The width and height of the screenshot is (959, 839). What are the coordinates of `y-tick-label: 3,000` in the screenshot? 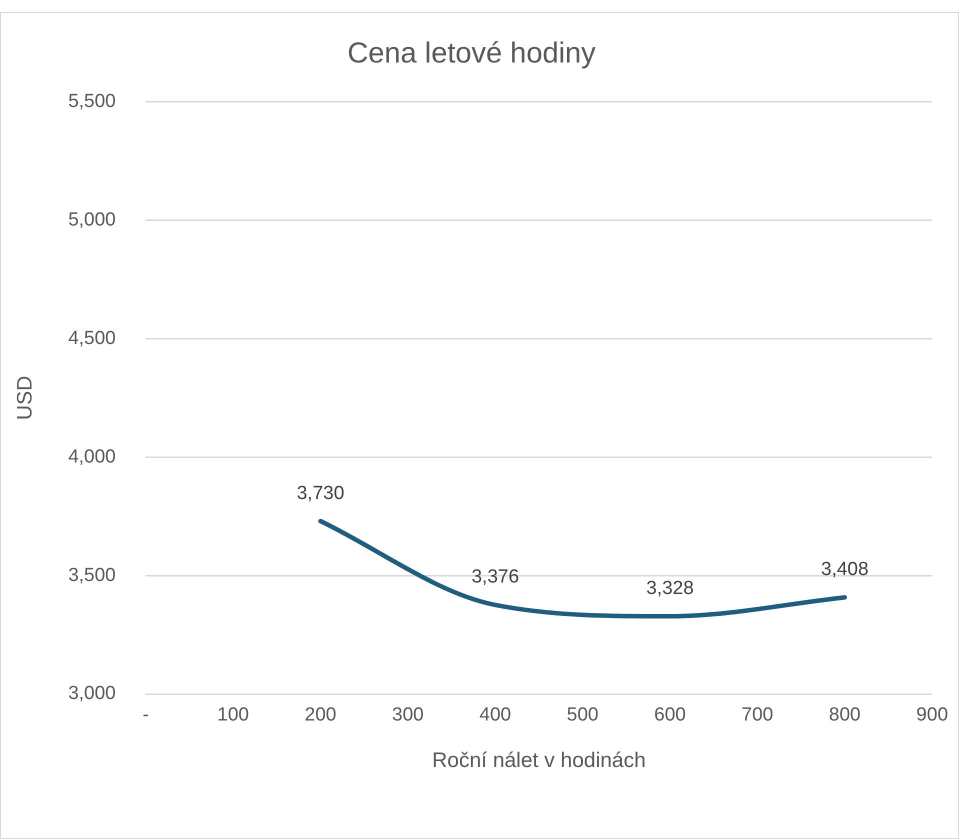 It's located at (92, 693).